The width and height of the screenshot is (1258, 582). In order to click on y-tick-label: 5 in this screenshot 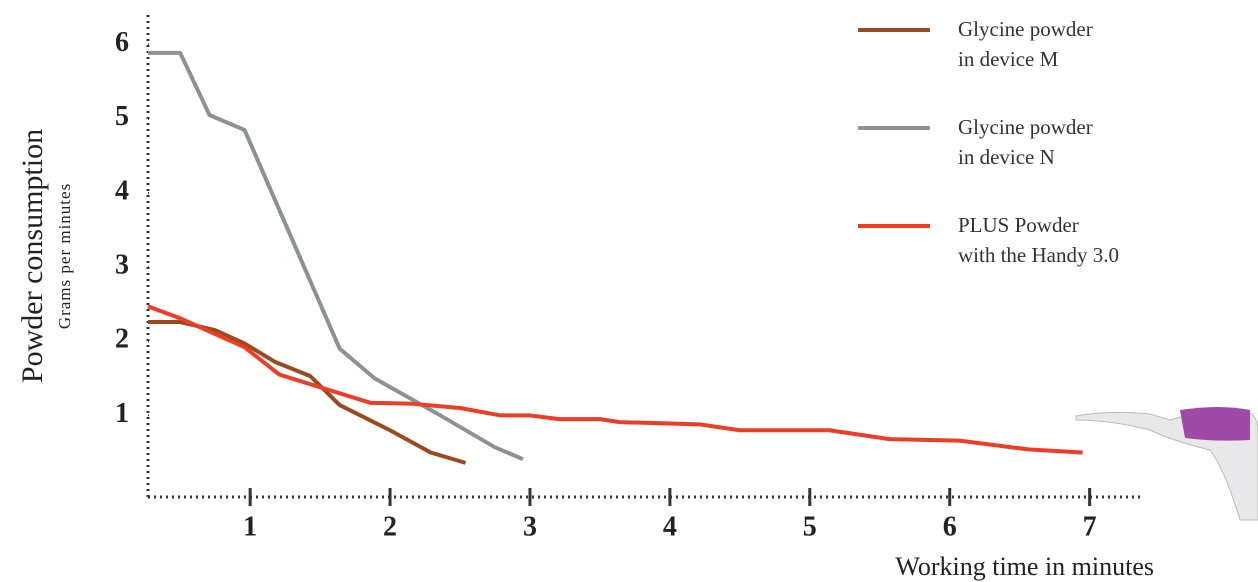, I will do `click(122, 116)`.